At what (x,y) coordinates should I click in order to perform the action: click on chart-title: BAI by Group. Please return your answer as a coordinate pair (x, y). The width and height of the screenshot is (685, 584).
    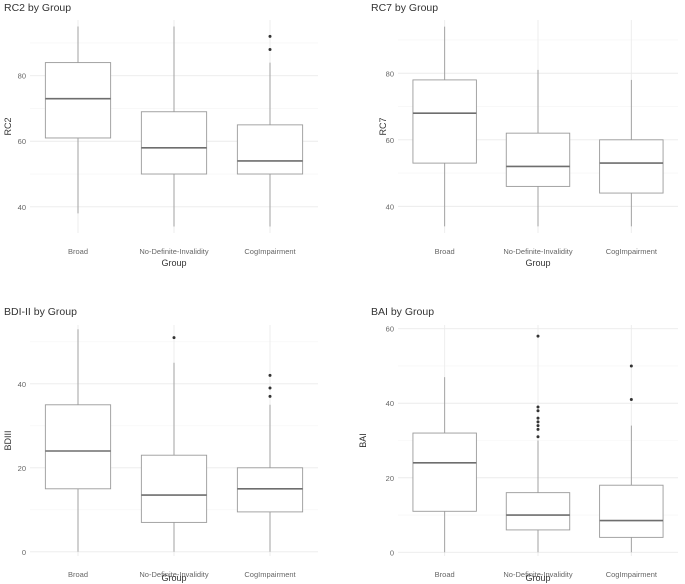
    Looking at the image, I should click on (402, 312).